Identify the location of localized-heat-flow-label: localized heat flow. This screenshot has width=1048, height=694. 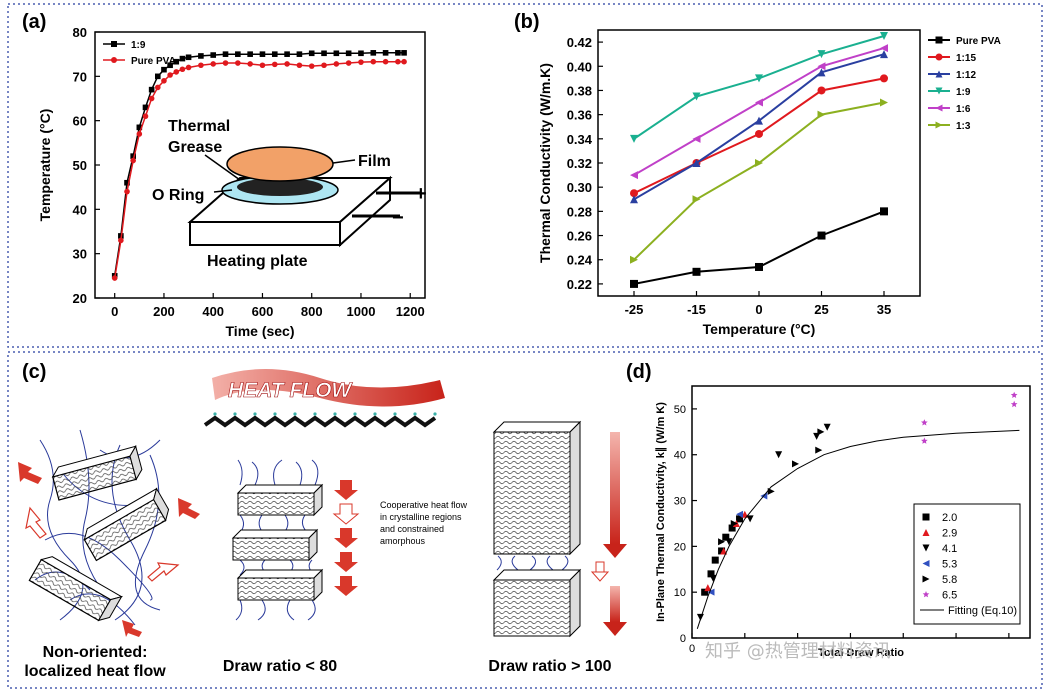
(95, 671).